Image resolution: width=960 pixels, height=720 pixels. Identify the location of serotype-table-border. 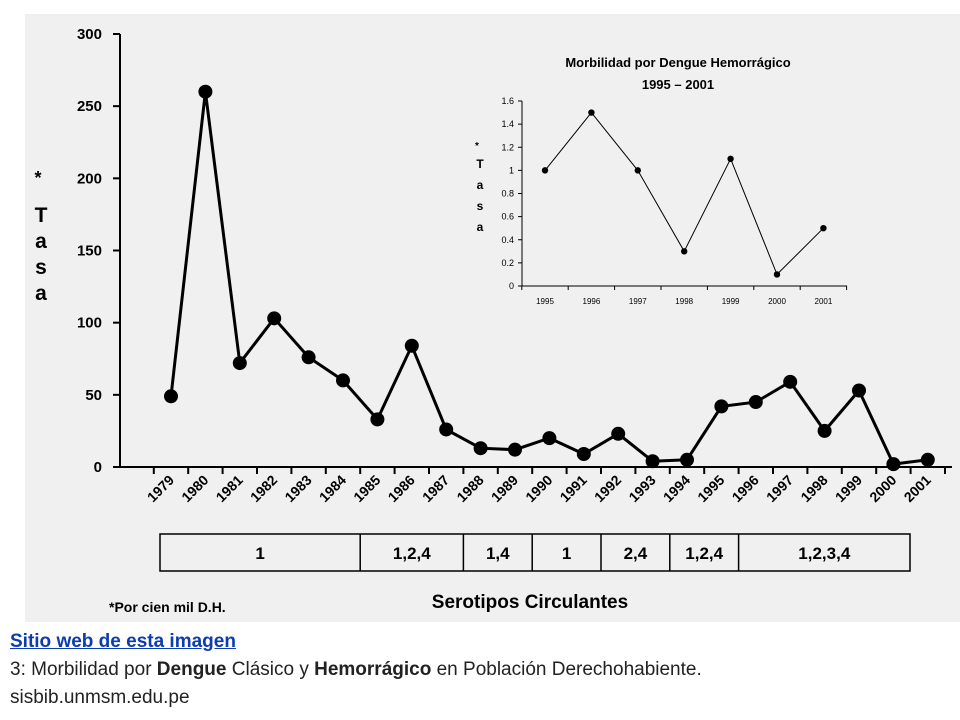
(535, 552).